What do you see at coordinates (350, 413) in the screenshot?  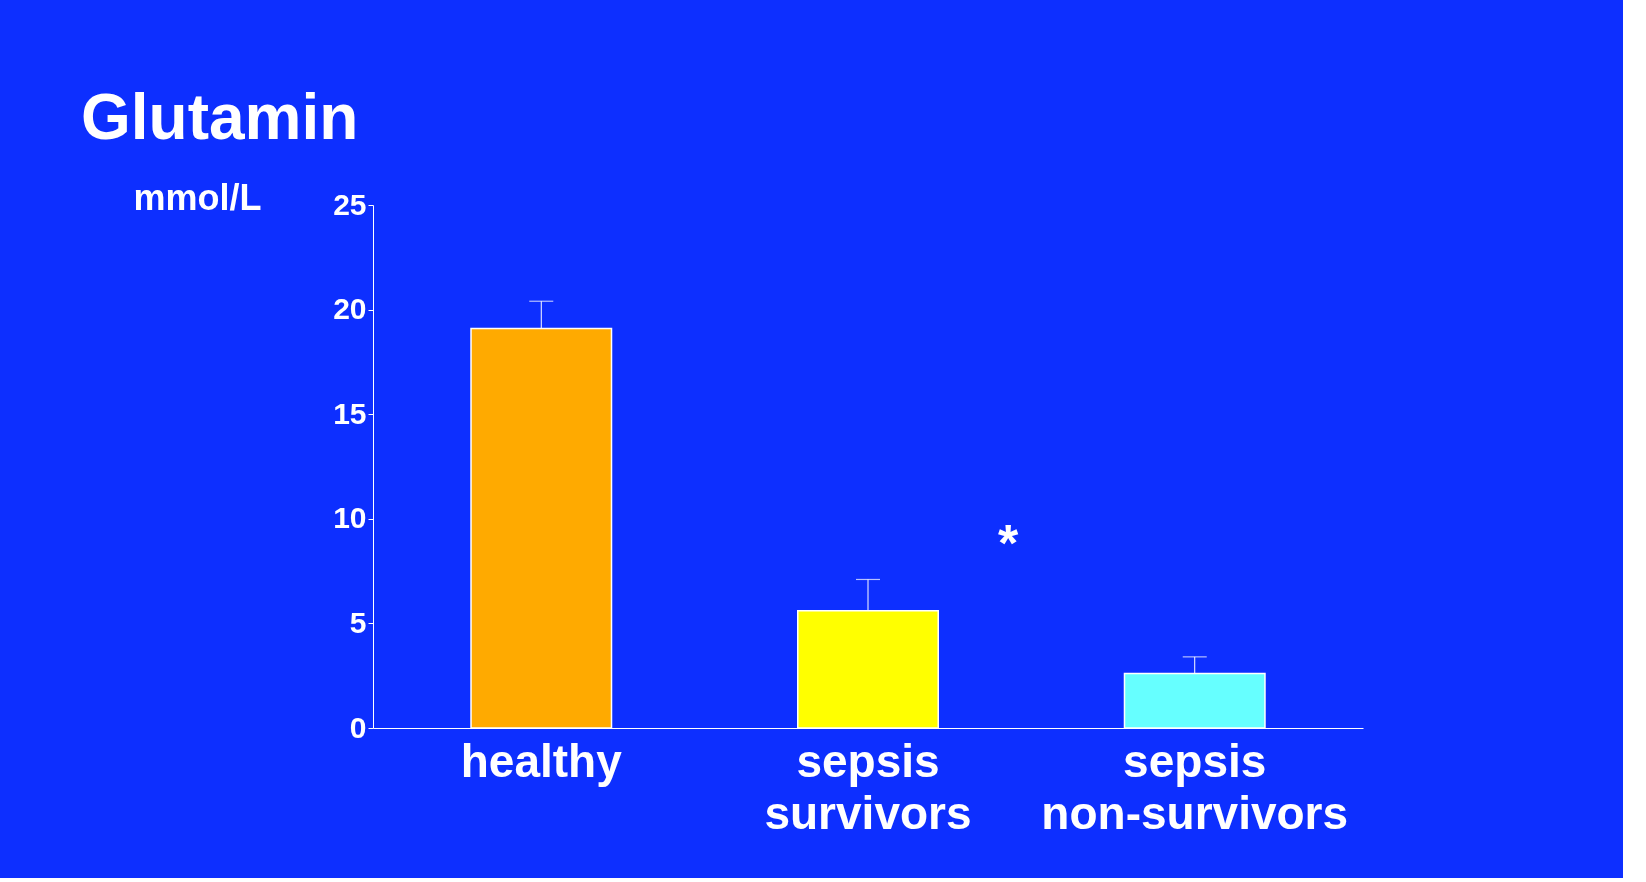 I see `y-tick-label: 15` at bounding box center [350, 413].